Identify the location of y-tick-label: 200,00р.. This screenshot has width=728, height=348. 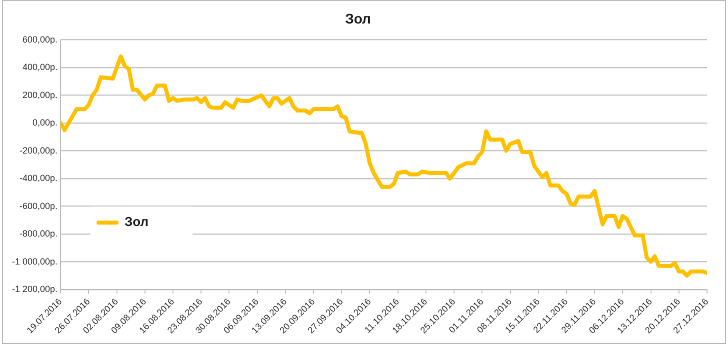
(40, 95).